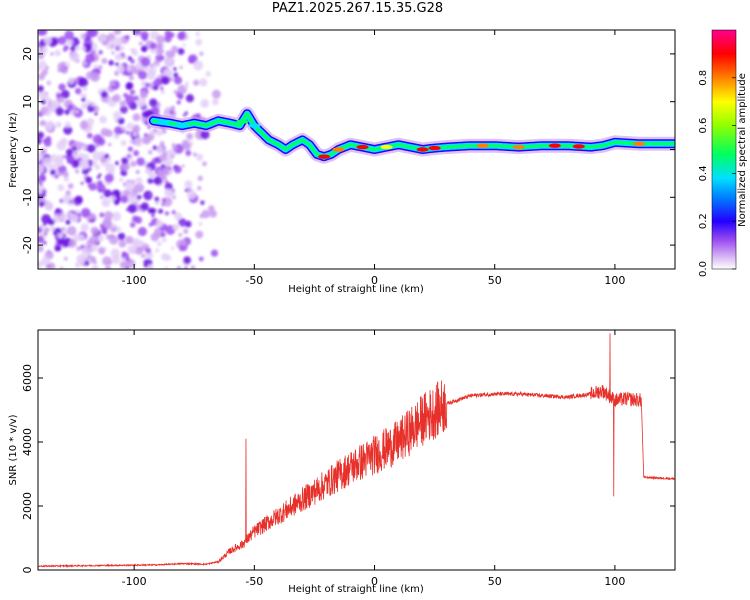  I want to click on spectrogram-xtick-label: 0, so click(374, 280).